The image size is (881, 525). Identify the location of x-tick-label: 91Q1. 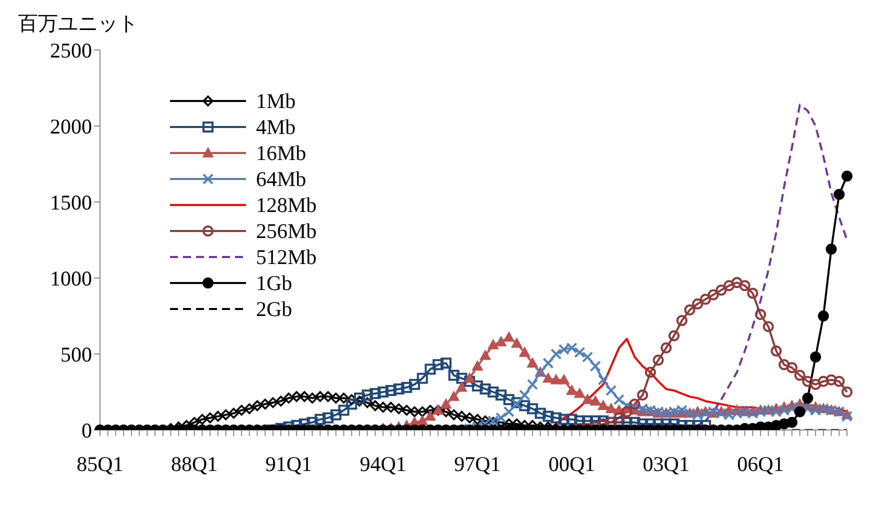
(288, 464).